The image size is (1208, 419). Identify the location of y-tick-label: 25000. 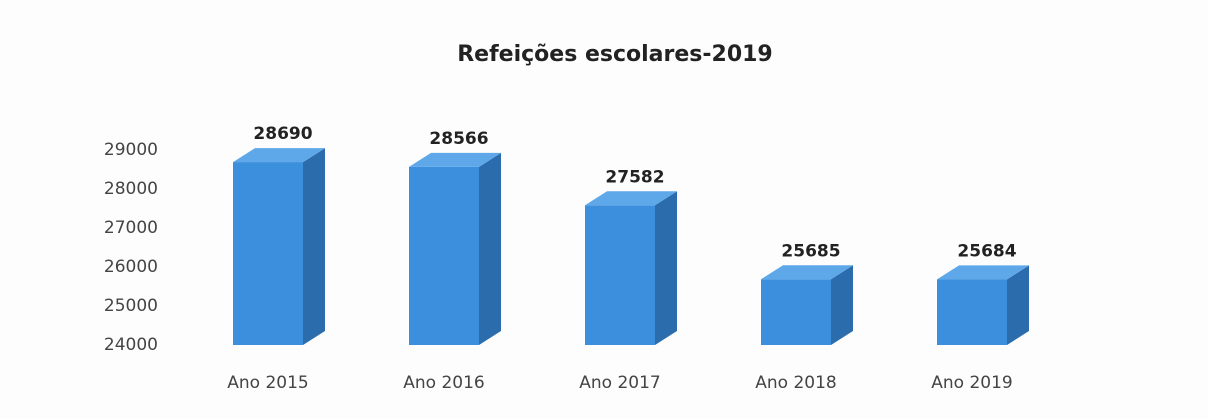
(131, 306).